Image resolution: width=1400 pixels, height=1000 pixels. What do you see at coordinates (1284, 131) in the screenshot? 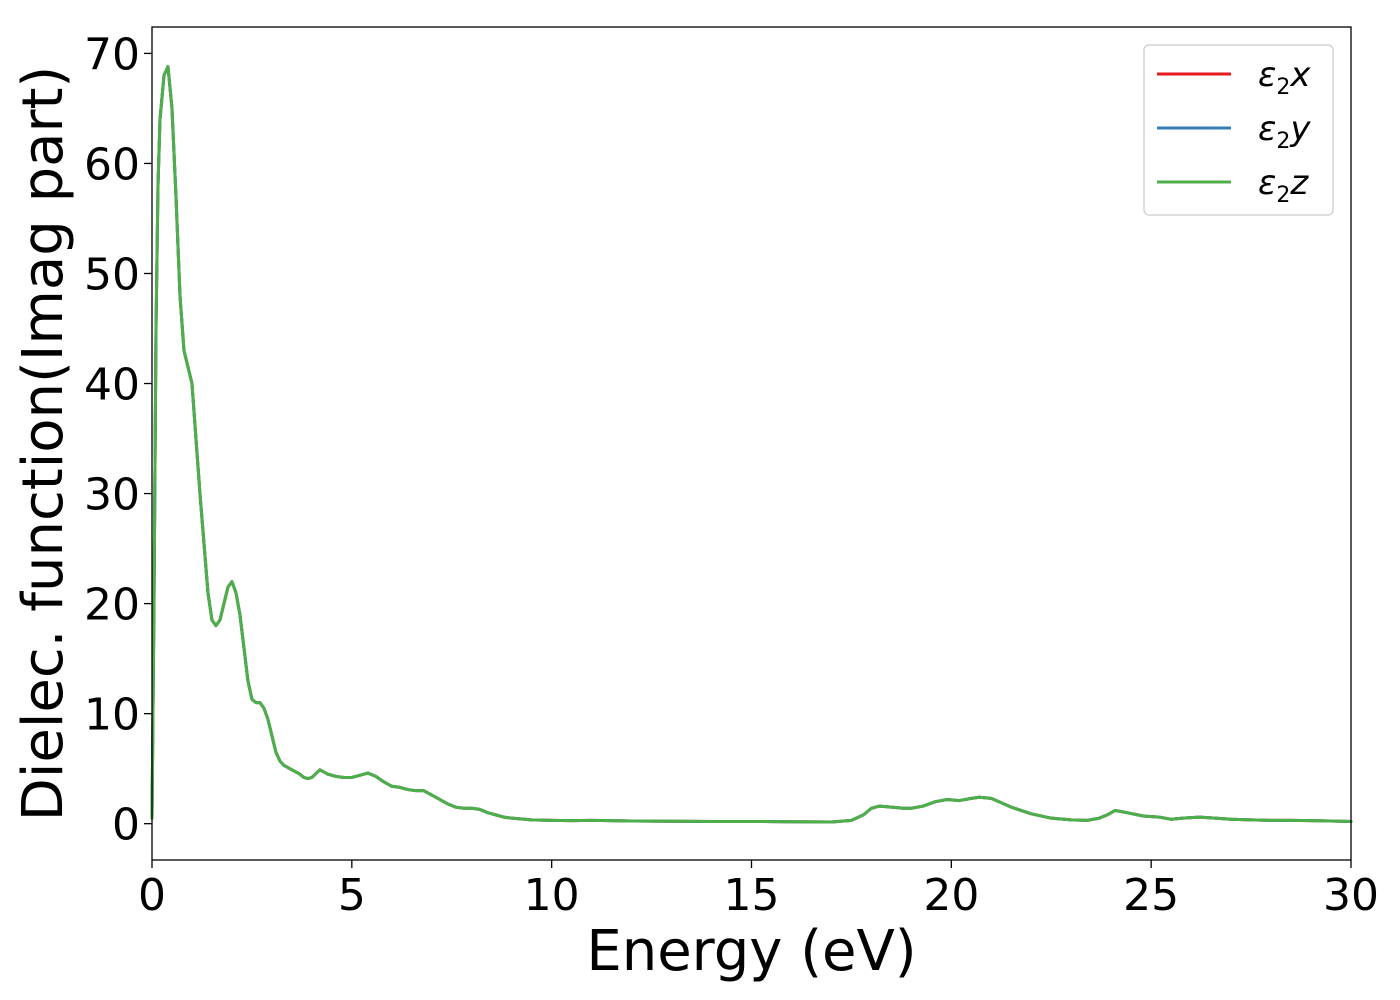
I see `legend-label-y: ε2y` at bounding box center [1284, 131].